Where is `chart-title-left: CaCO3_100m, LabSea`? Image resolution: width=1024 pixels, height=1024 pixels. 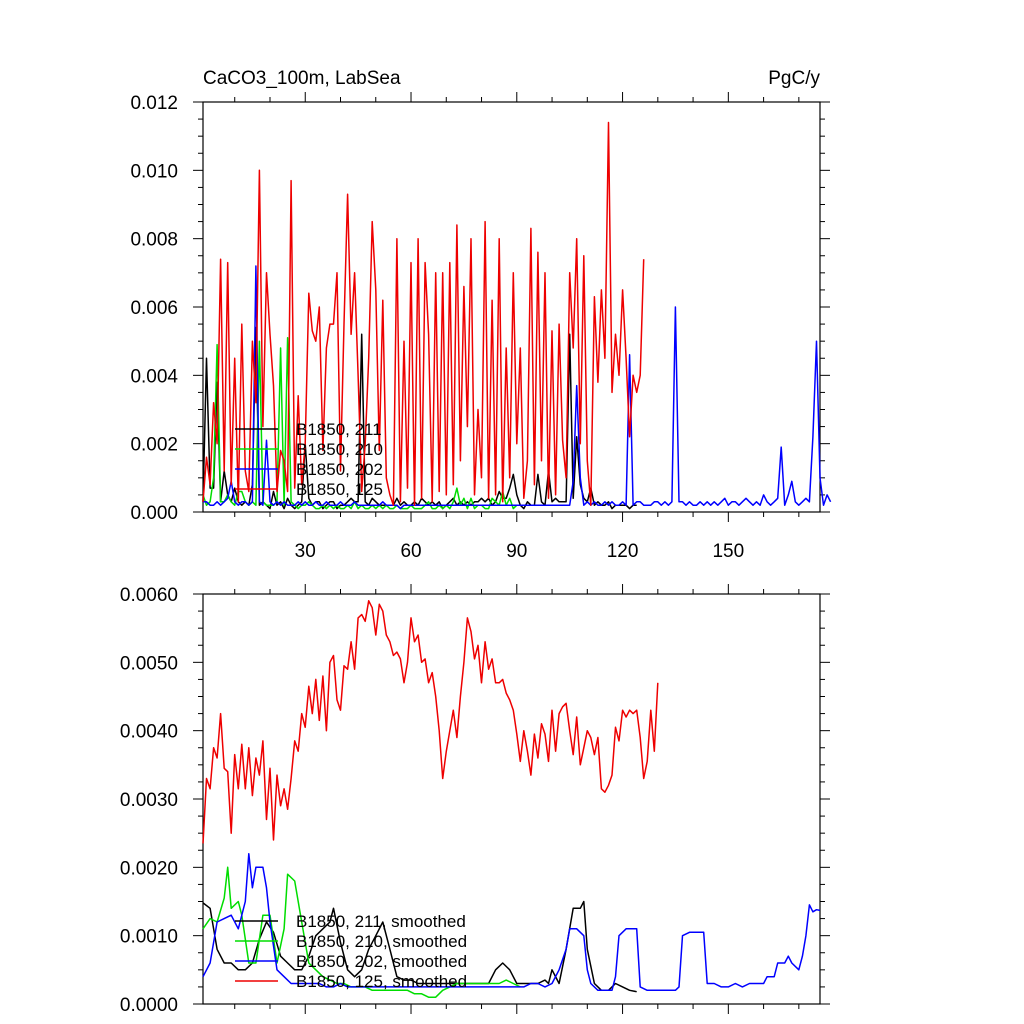 chart-title-left: CaCO3_100m, LabSea is located at coordinates (302, 78).